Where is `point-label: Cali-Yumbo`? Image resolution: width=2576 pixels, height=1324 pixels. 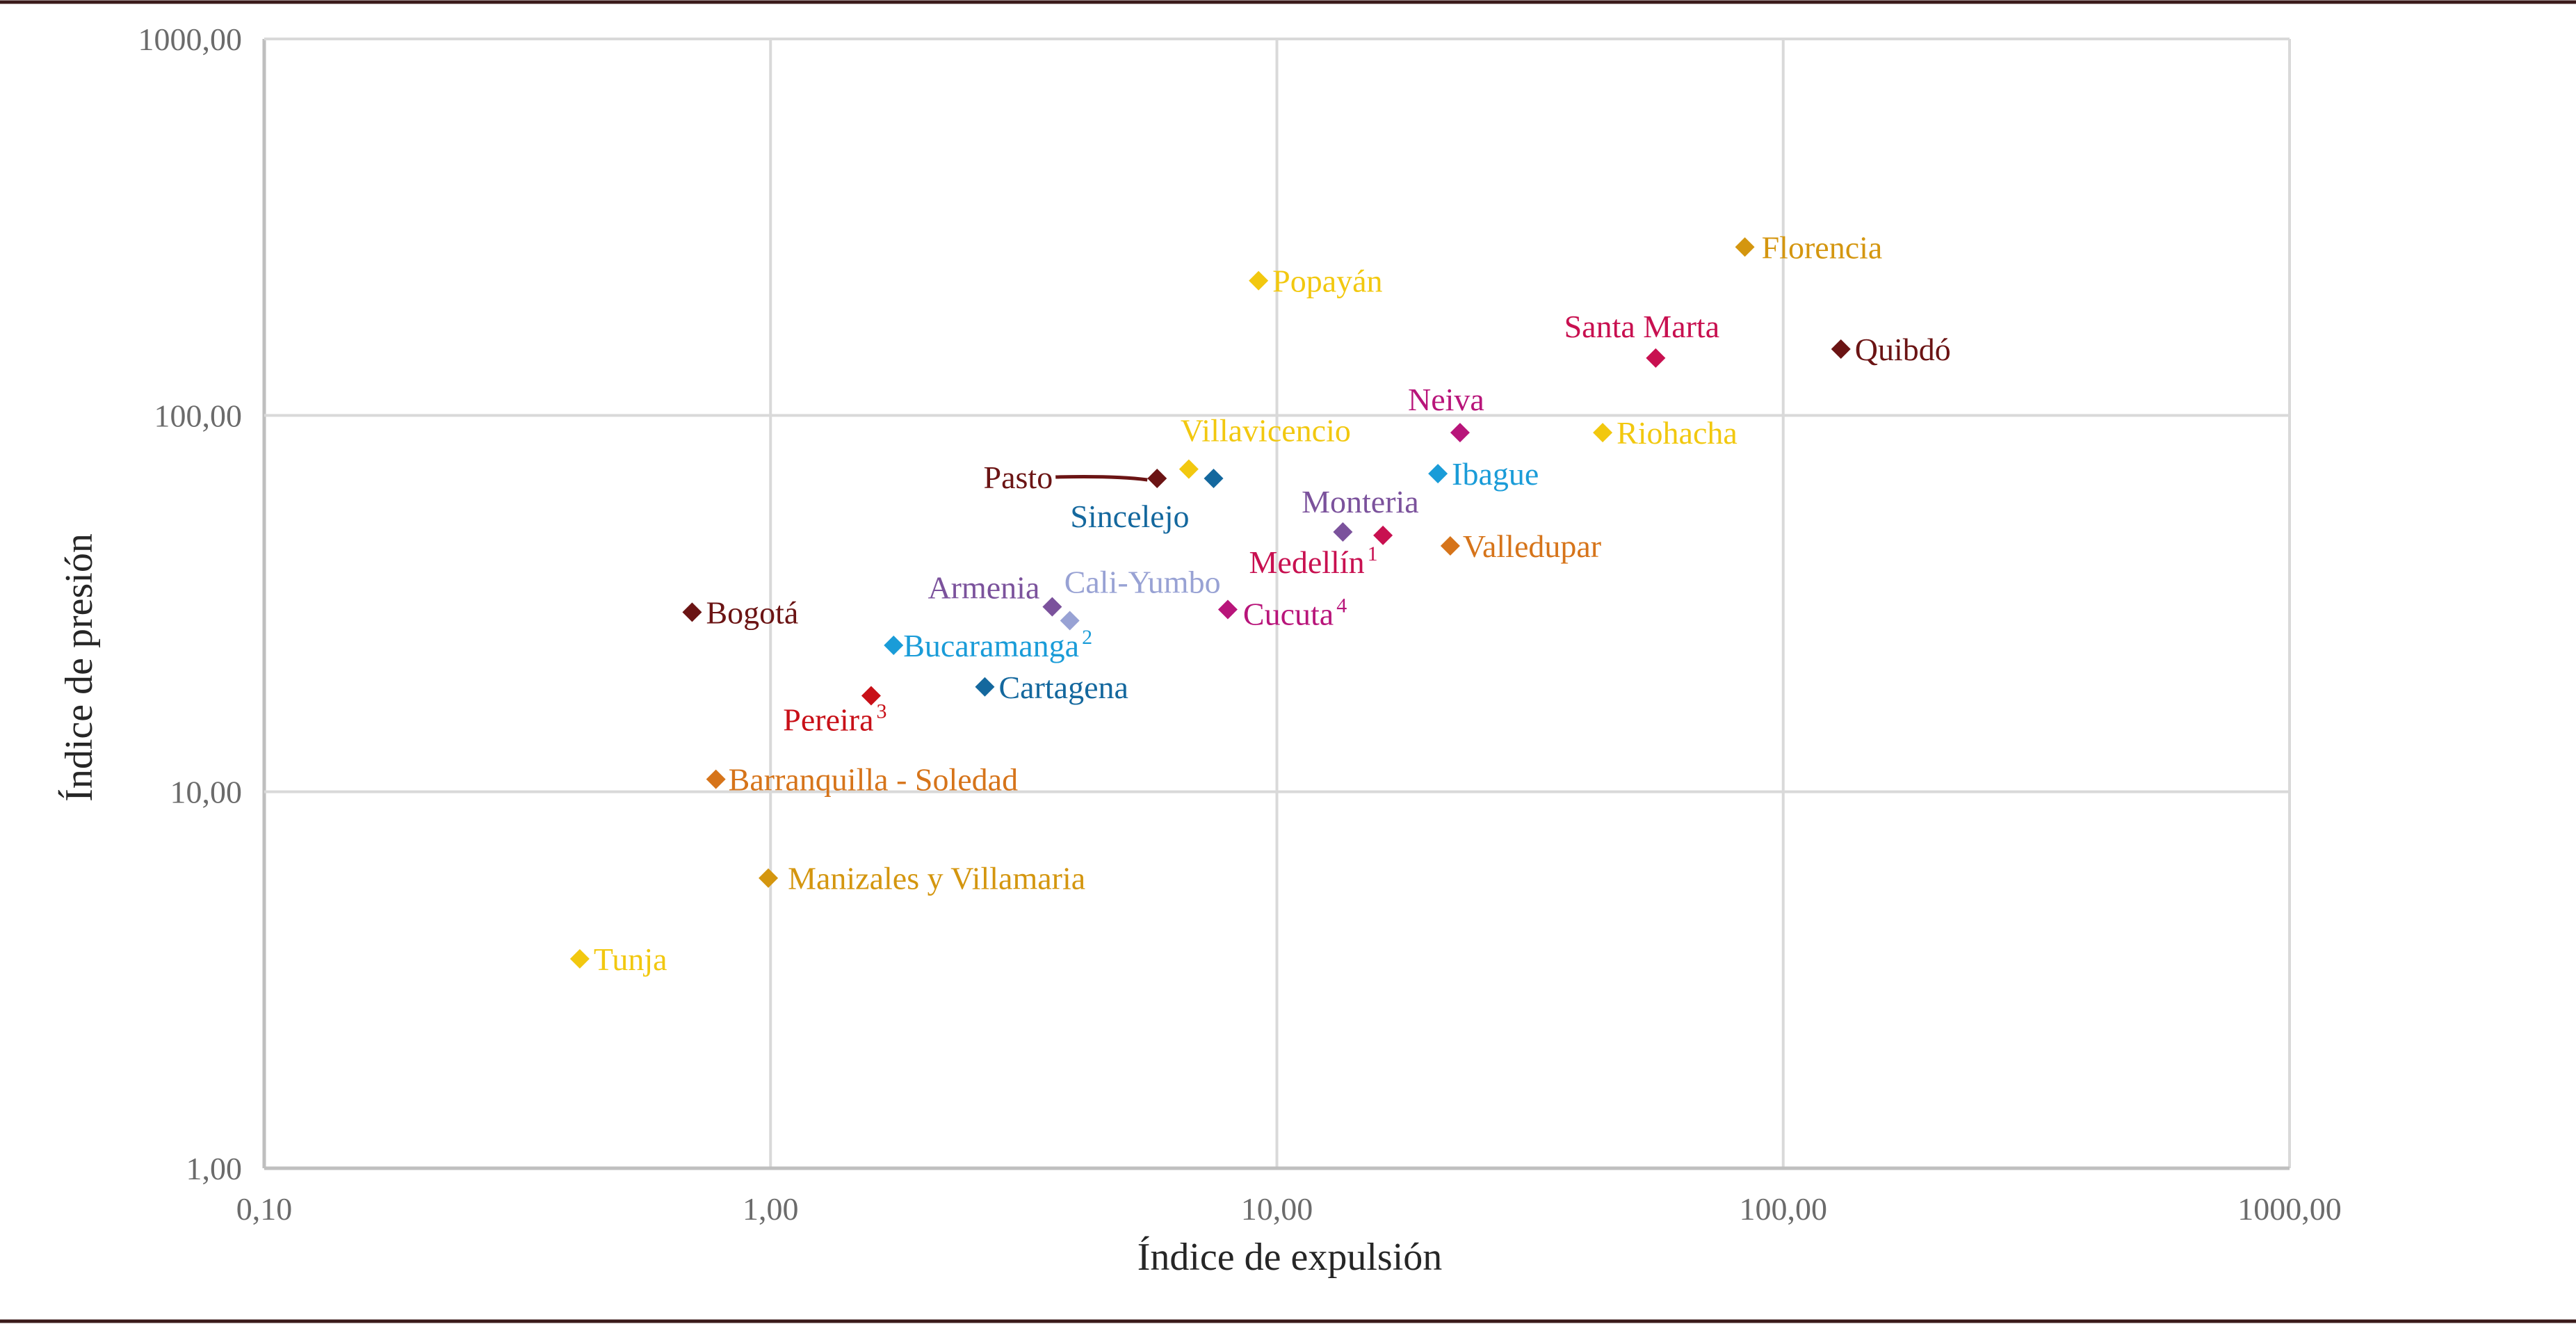
point-label: Cali-Yumbo is located at coordinates (1142, 581).